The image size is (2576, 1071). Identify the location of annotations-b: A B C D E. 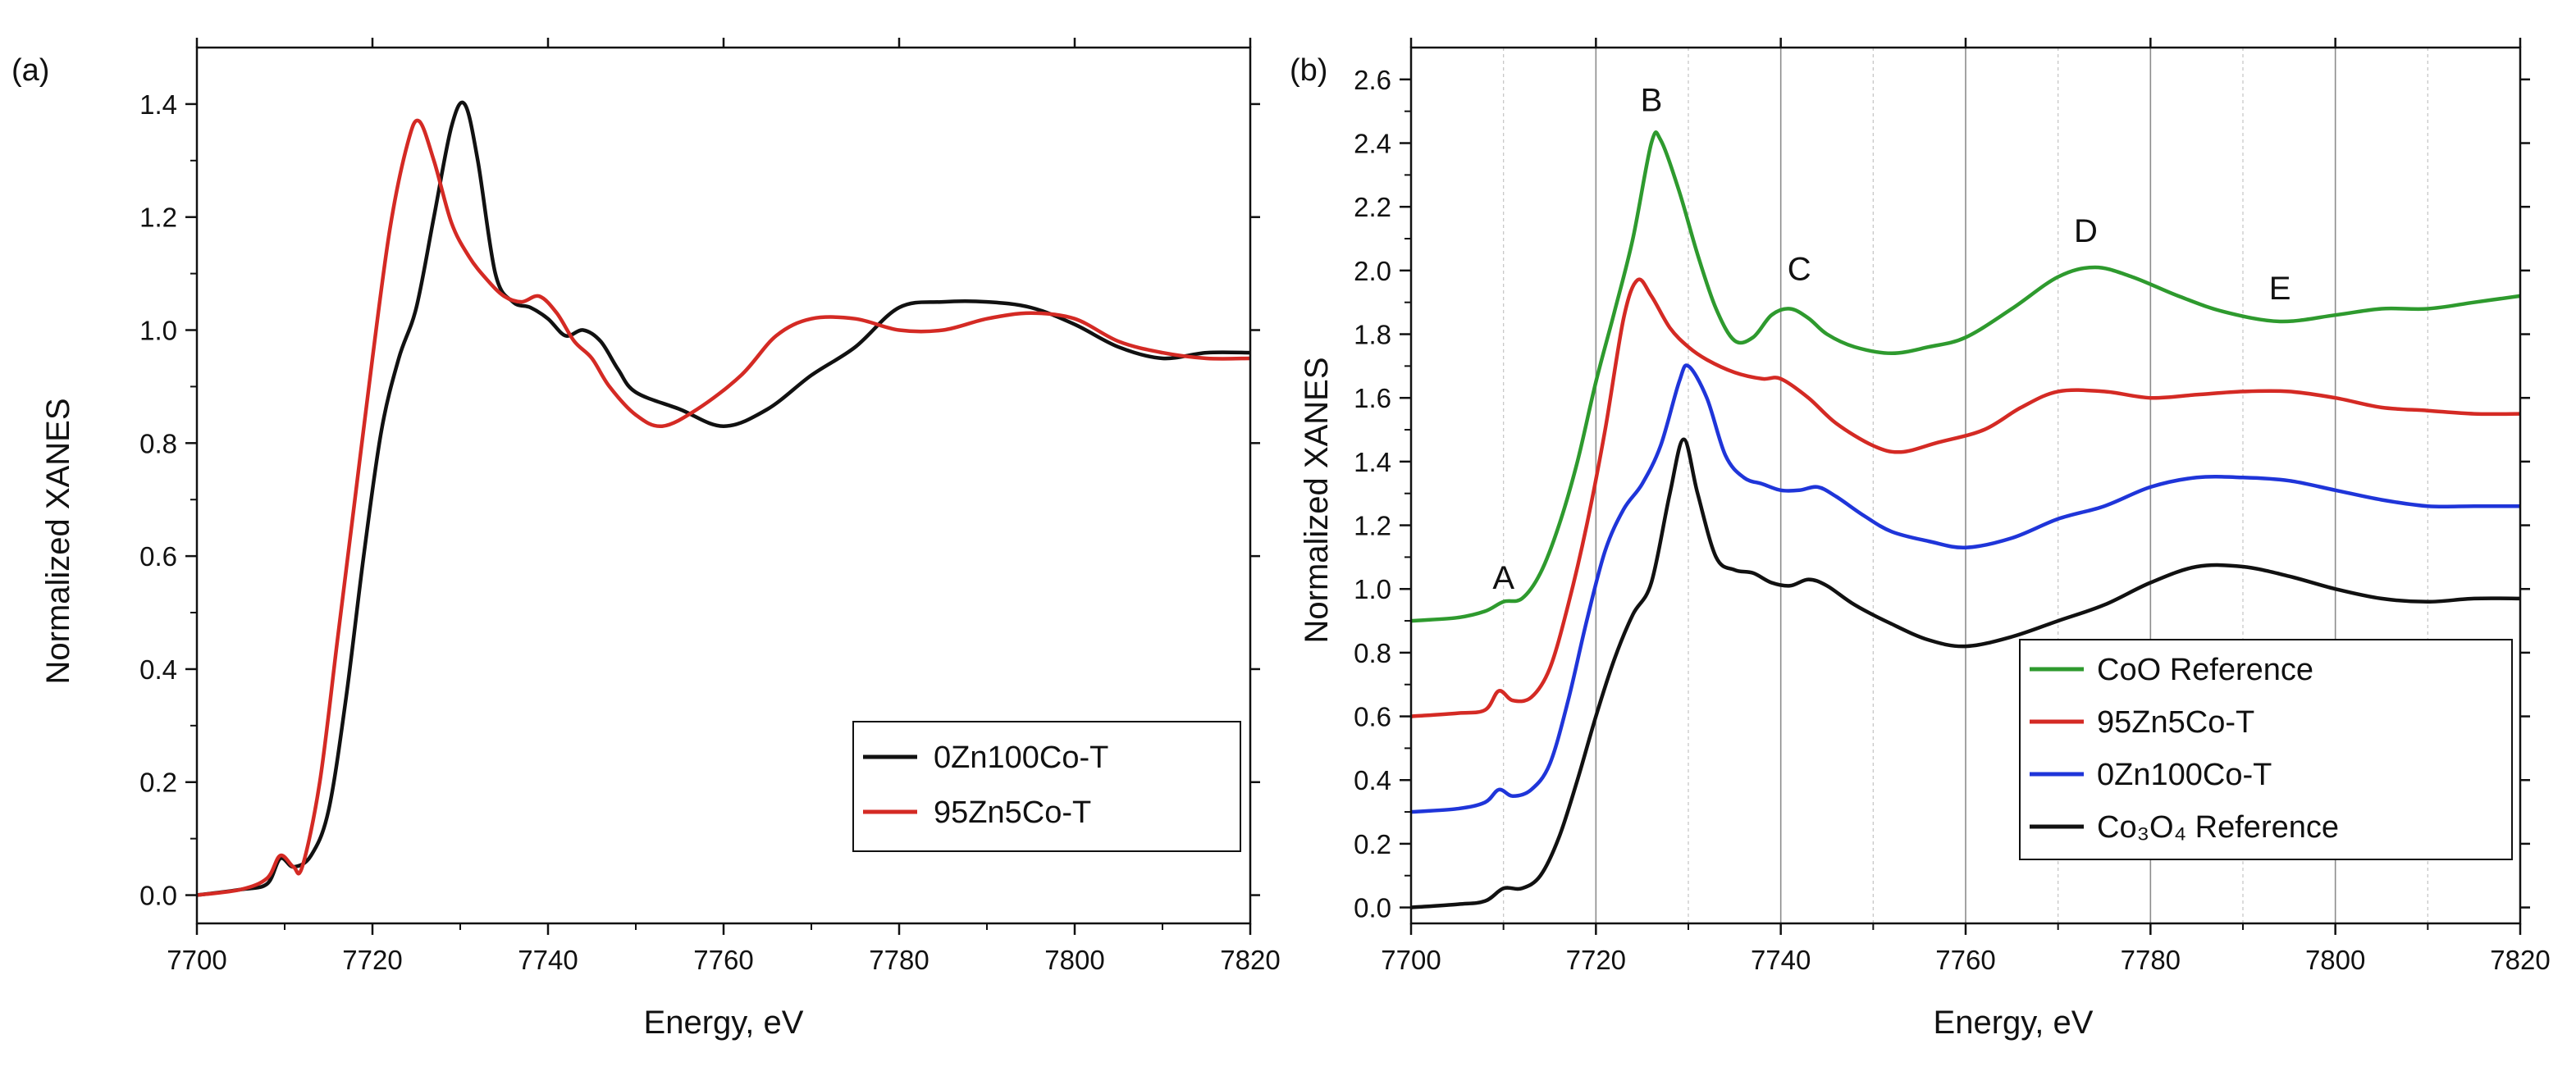
(1891, 340).